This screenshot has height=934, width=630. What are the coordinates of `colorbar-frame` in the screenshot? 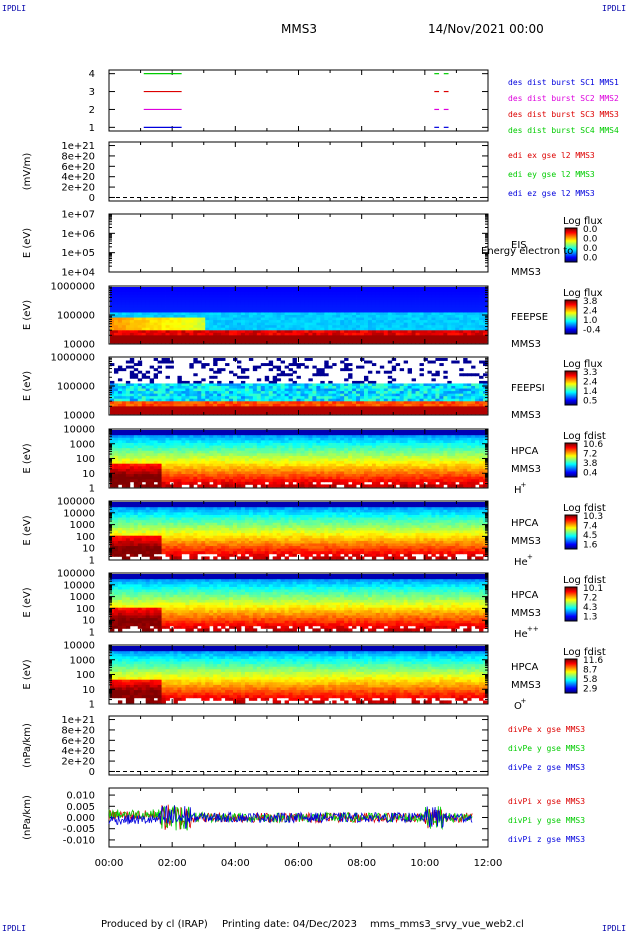 It's located at (571, 317).